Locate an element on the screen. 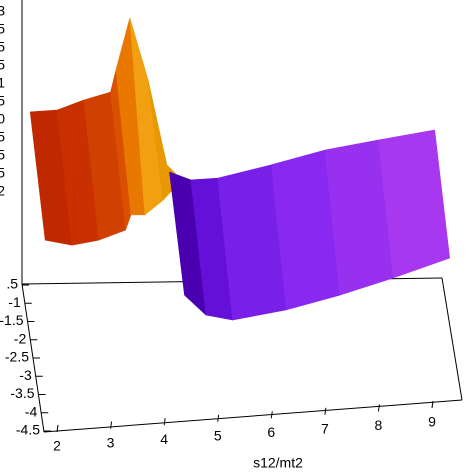 This screenshot has height=474, width=474. y-tick-label: .5 is located at coordinates (12, 284).